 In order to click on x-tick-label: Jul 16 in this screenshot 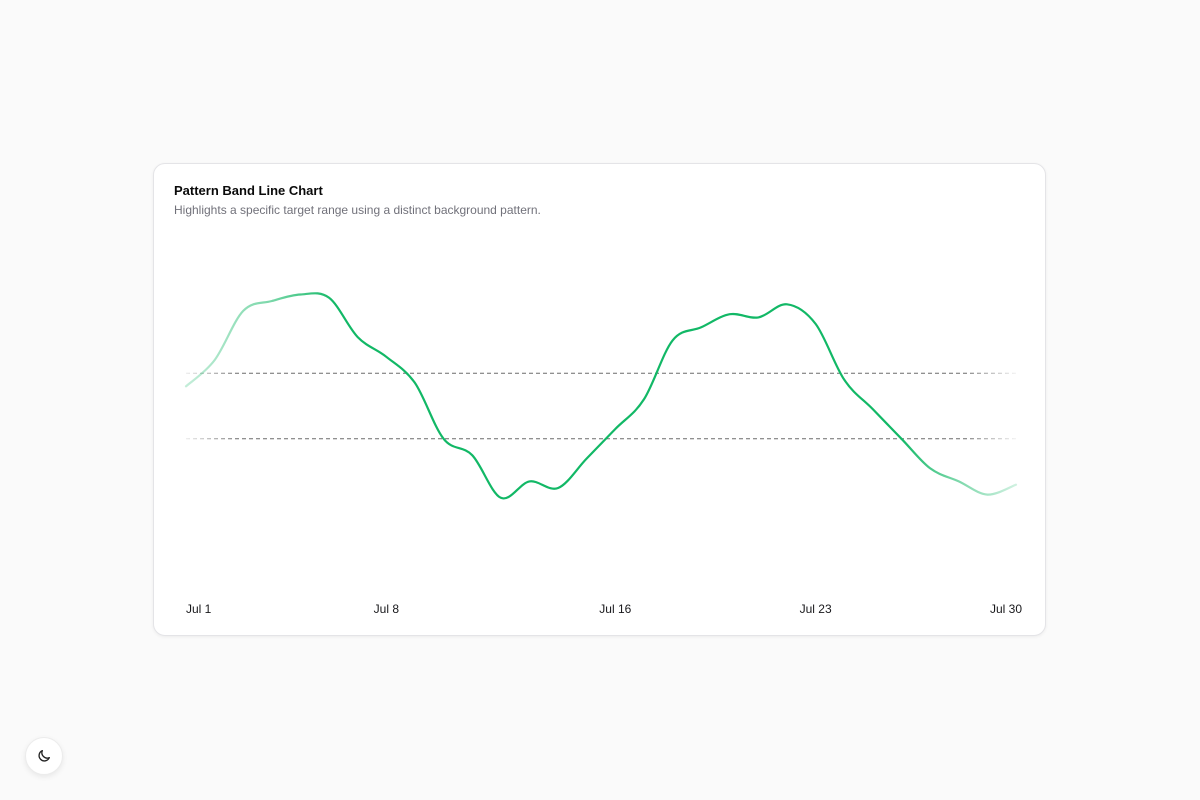, I will do `click(615, 609)`.